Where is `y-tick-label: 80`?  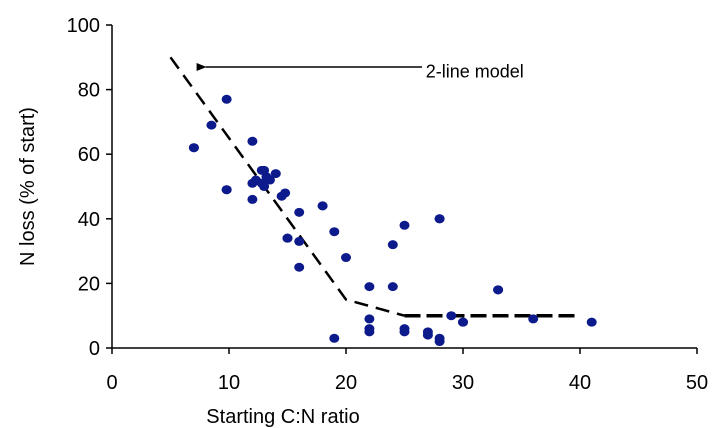
y-tick-label: 80 is located at coordinates (89, 91).